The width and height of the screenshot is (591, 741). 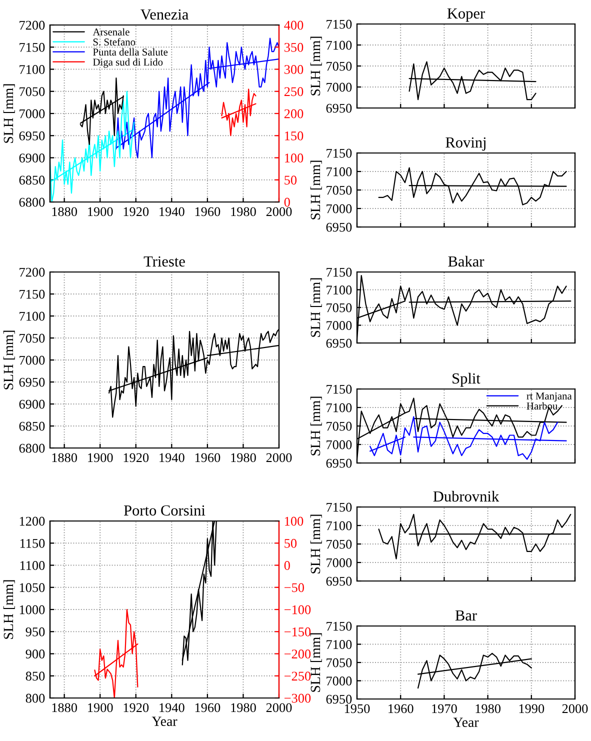 I want to click on chart-title: Bakar, so click(x=466, y=261).